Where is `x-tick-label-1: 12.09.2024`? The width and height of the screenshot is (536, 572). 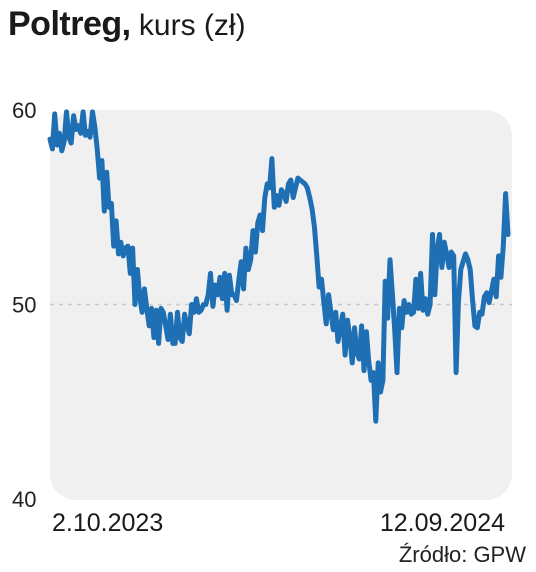
x-tick-label-1: 12.09.2024 is located at coordinates (442, 523).